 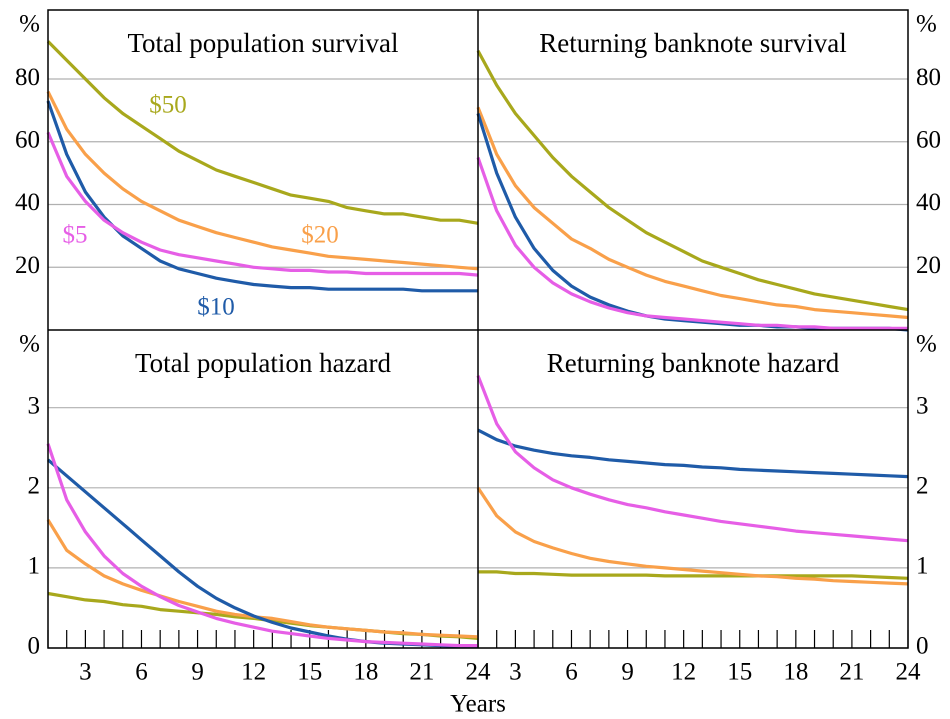 What do you see at coordinates (262, 43) in the screenshot?
I see `chart-title: Total population survival` at bounding box center [262, 43].